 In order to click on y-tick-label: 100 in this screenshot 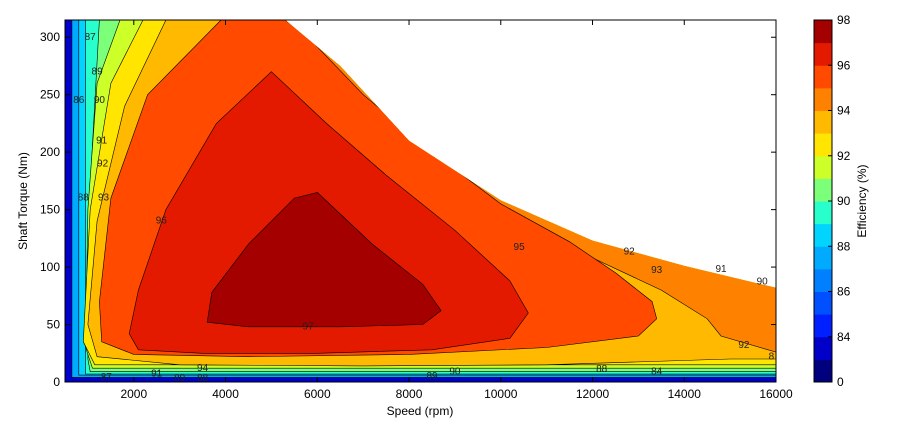, I will do `click(50, 267)`.